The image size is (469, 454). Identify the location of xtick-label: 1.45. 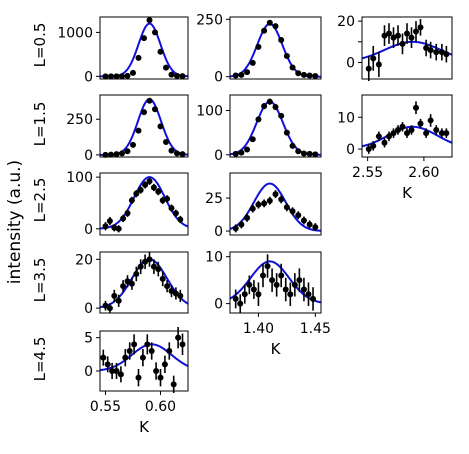
(315, 329).